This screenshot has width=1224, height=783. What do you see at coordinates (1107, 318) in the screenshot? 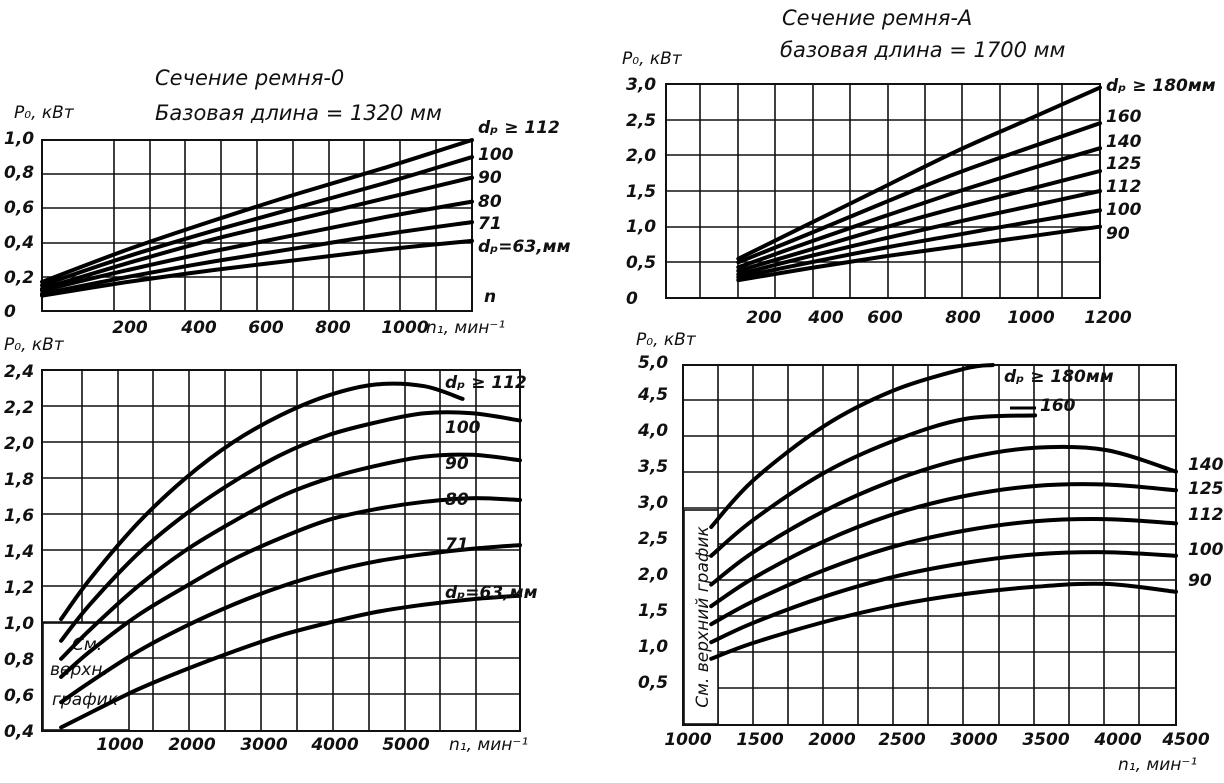
I see `x-tick-label: 1200` at bounding box center [1107, 318].